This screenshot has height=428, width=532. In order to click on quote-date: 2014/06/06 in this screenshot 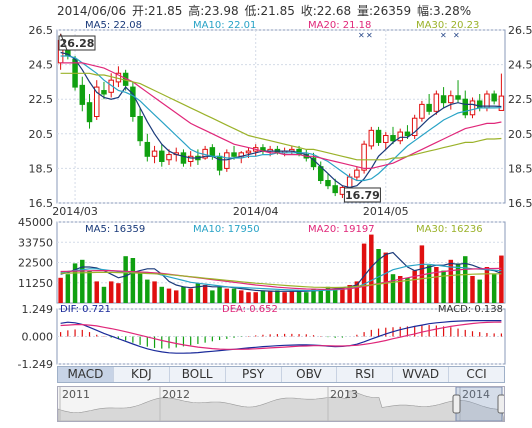, I will do `click(92, 11)`.